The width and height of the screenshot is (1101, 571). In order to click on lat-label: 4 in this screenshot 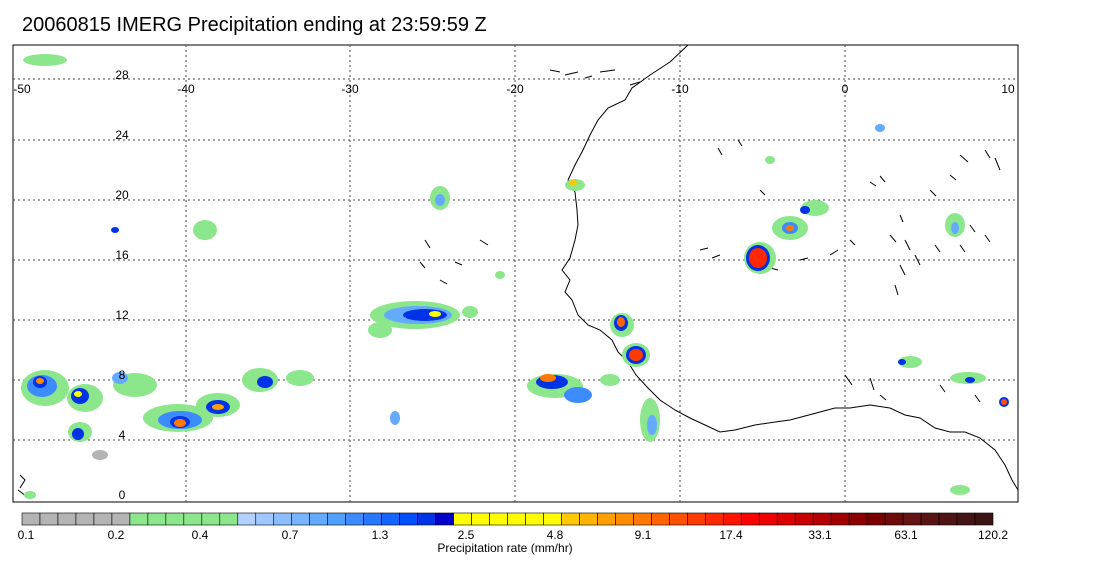, I will do `click(122, 435)`.